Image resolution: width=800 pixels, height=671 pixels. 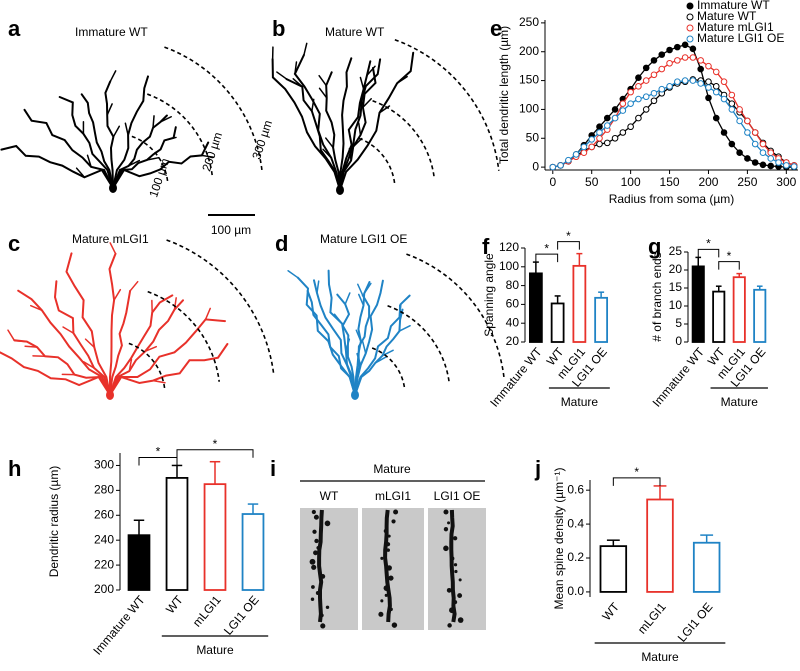 What do you see at coordinates (729, 256) in the screenshot?
I see `significance-label: *` at bounding box center [729, 256].